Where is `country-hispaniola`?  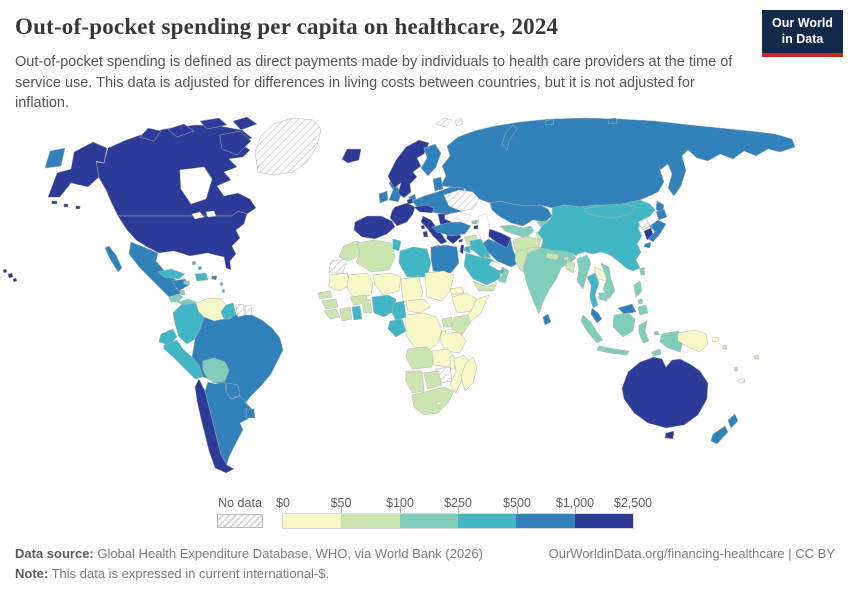 country-hispaniola is located at coordinates (201, 277).